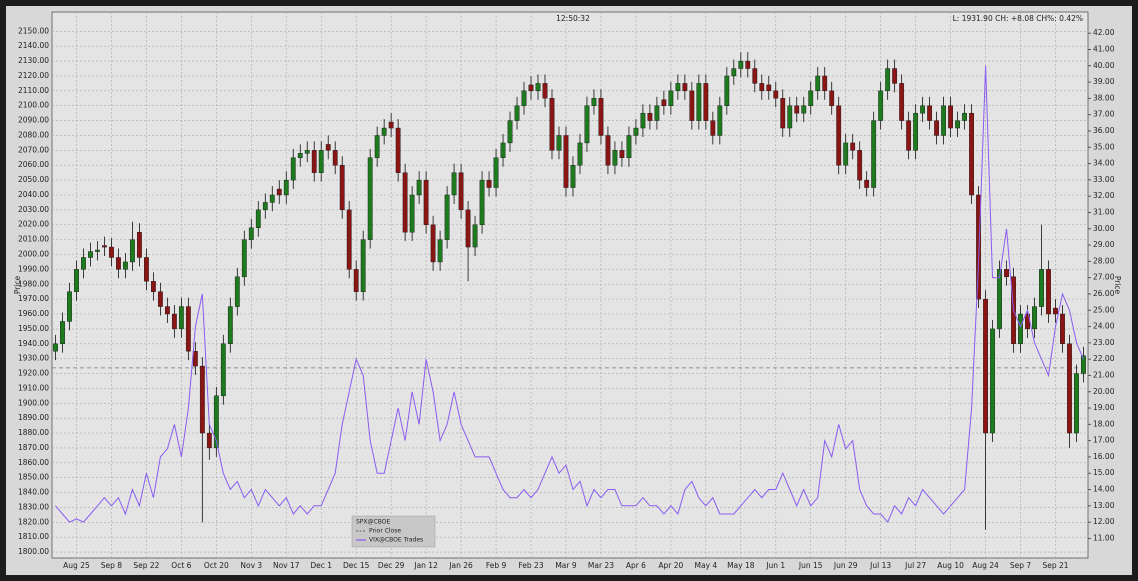 This screenshot has height=581, width=1138. Describe the element at coordinates (33, 387) in the screenshot. I see `y-tick-label: 1910.00` at that location.